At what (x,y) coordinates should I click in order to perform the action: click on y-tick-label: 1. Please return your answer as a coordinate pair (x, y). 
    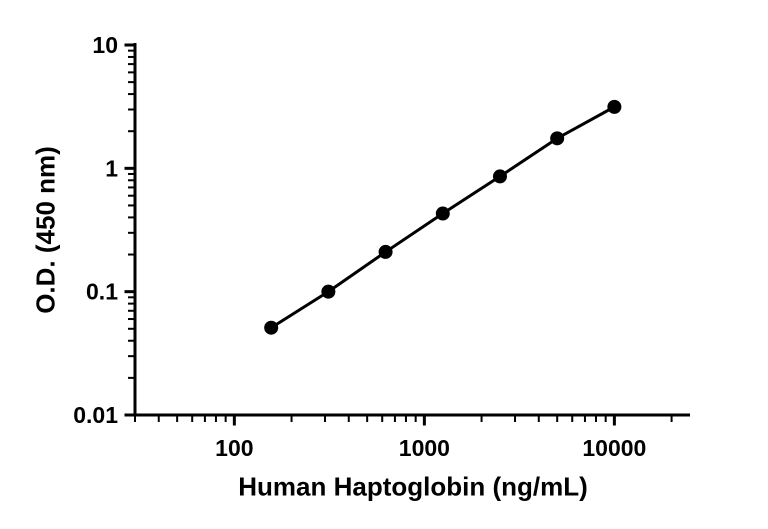
    Looking at the image, I should click on (111, 168).